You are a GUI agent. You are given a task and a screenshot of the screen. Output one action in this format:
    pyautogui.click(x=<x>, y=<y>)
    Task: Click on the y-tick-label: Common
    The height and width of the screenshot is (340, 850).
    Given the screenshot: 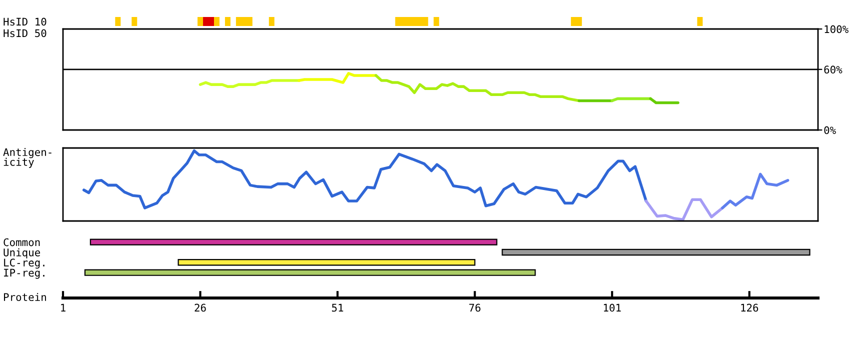 What is the action you would take?
    pyautogui.click(x=22, y=242)
    